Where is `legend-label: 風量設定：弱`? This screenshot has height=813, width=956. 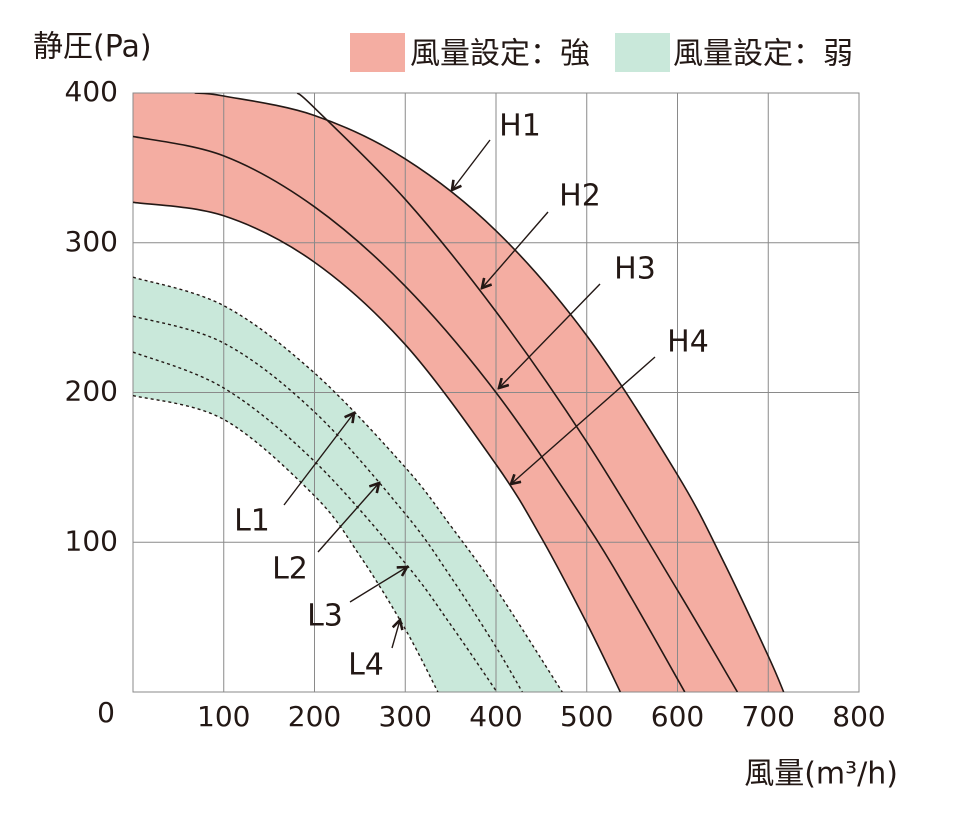
legend-label: 風量設定：弱 is located at coordinates (763, 54).